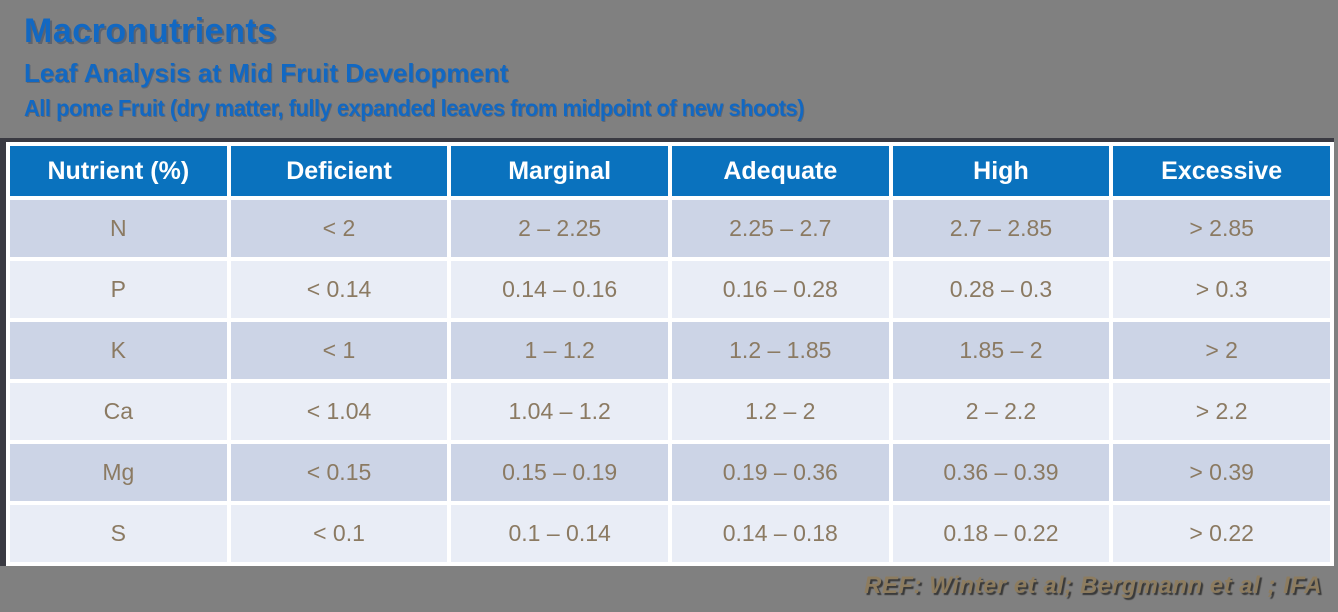 The height and width of the screenshot is (612, 1338). Describe the element at coordinates (1221, 228) in the screenshot. I see `cell-excessive: > 2.85` at that location.